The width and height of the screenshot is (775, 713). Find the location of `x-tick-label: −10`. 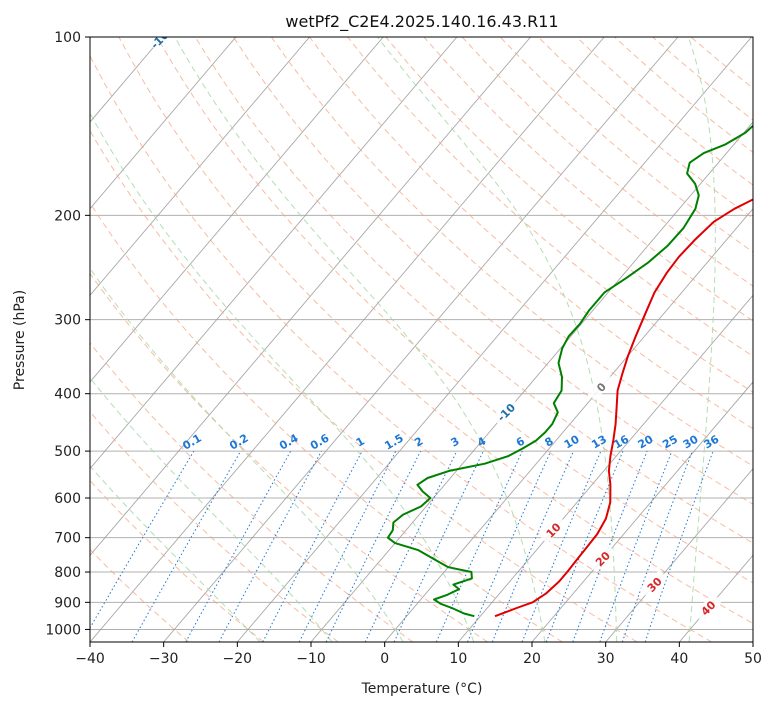

x-tick-label: −10 is located at coordinates (311, 659).